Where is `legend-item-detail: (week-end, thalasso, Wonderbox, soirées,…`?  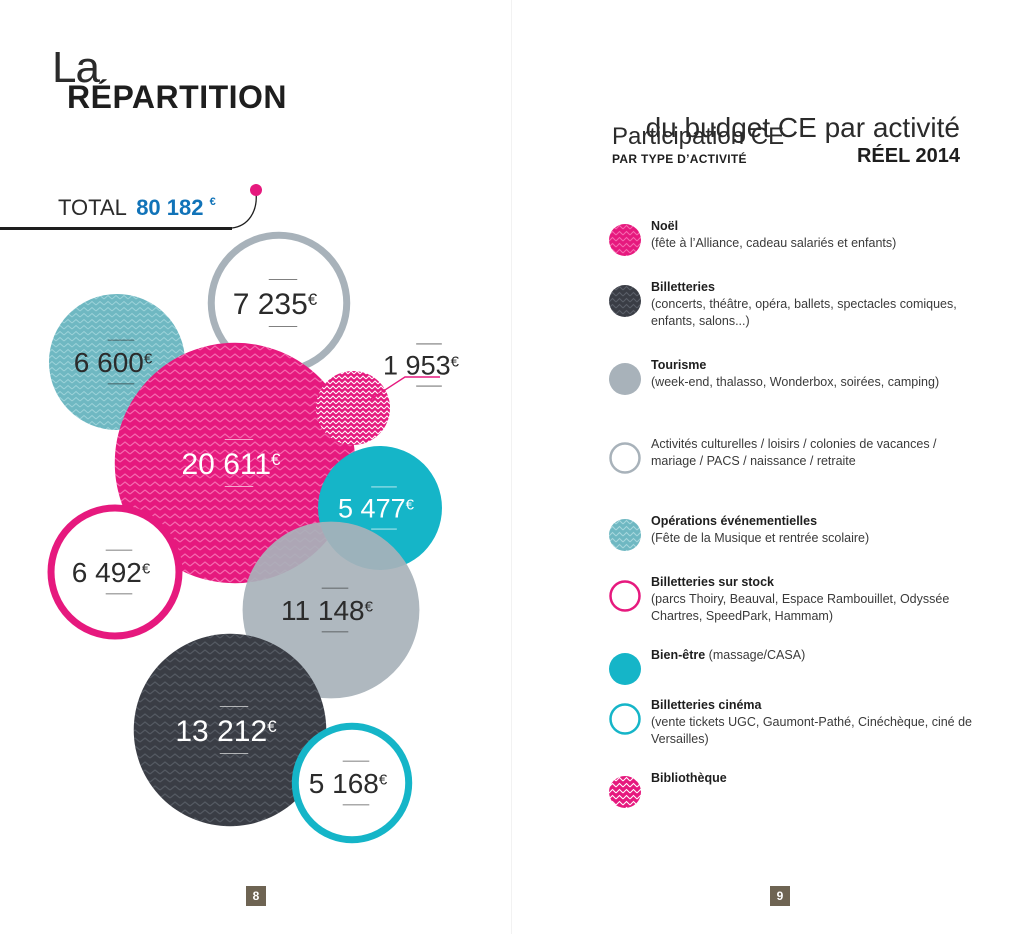
legend-item-detail: (week-end, thalasso, Wonderbox, soirées,… is located at coordinates (795, 382).